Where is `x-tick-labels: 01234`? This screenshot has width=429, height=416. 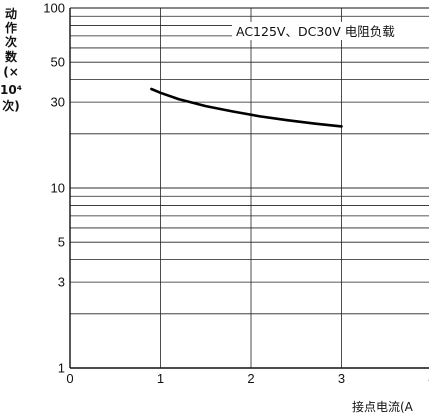
x-tick-labels: 01234 is located at coordinates (247, 378).